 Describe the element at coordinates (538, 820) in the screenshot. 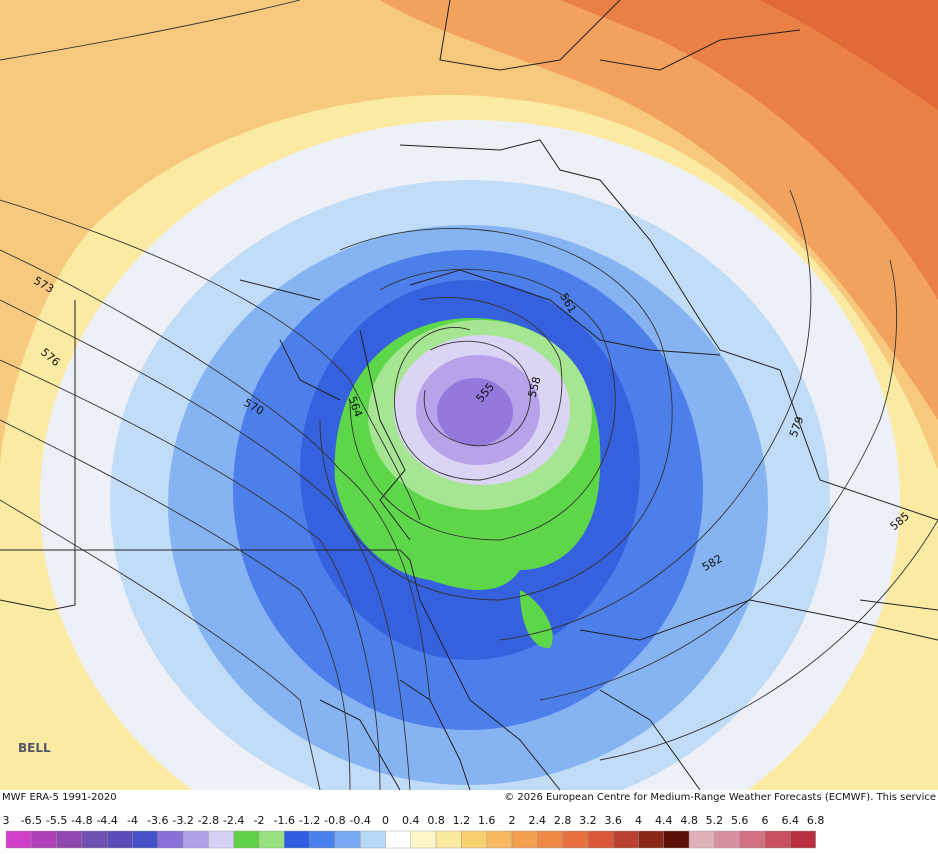

I see `legend-label: 2.4` at that location.